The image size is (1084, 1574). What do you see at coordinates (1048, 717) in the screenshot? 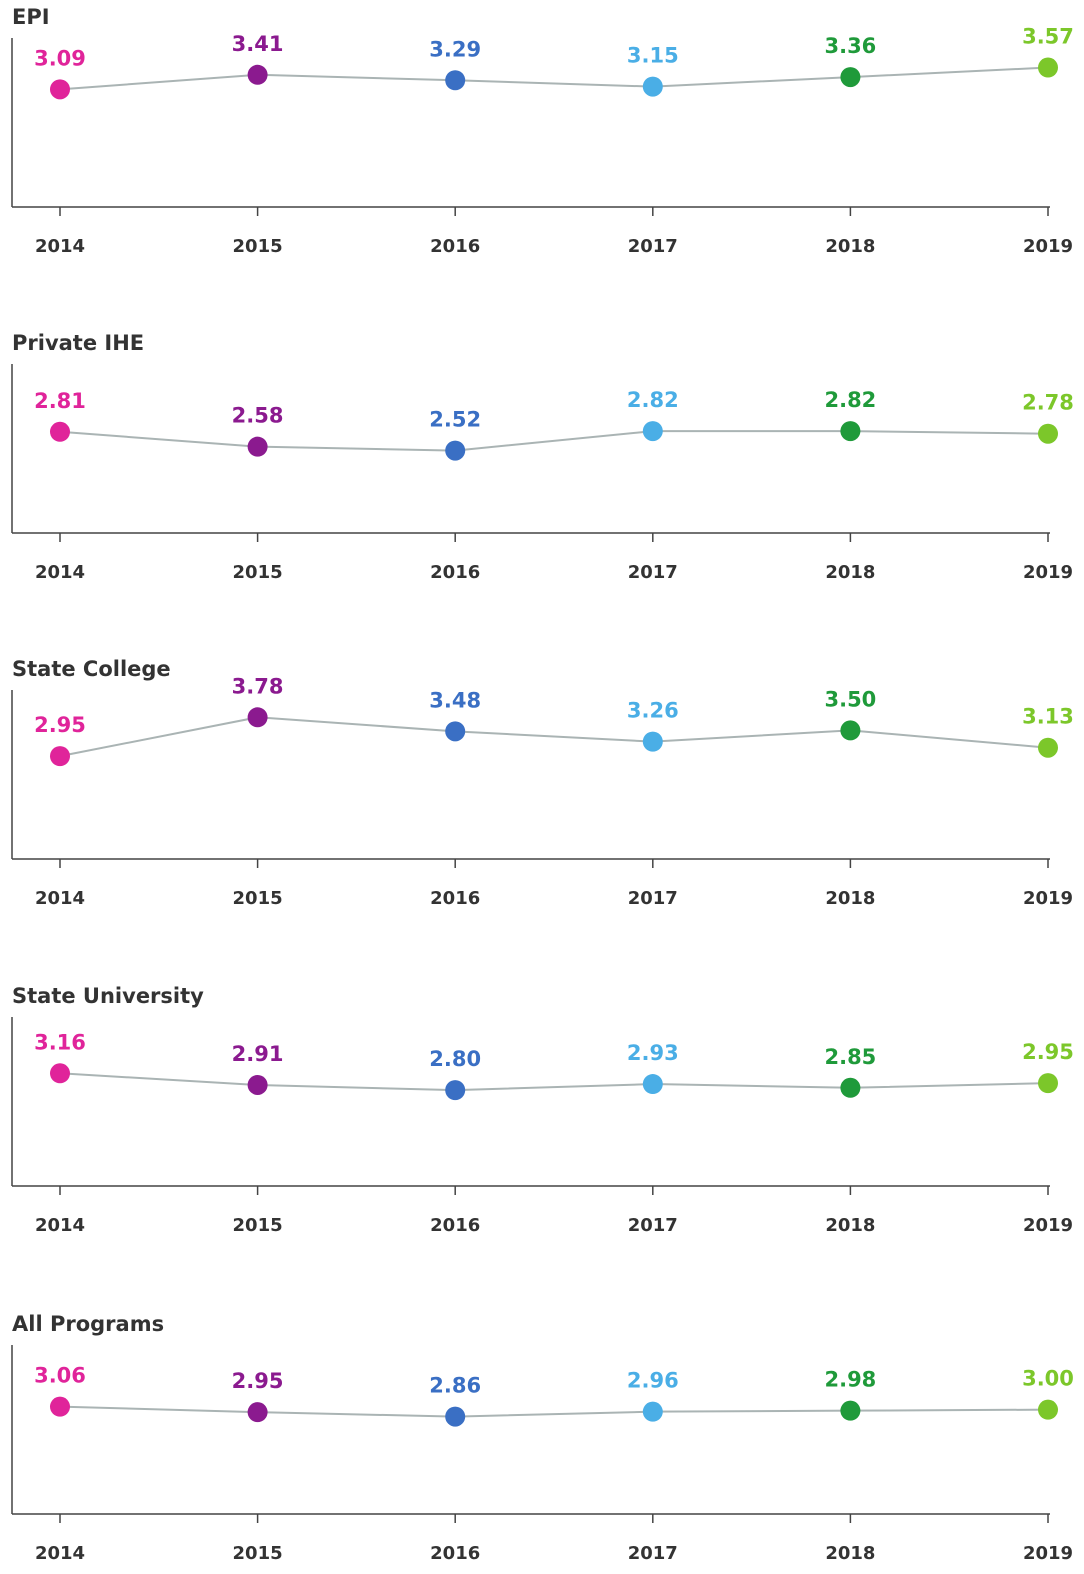
I see `value-label: 3.13` at bounding box center [1048, 717].